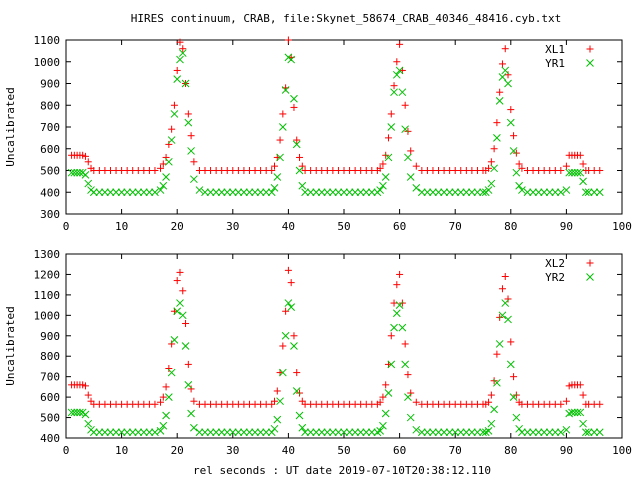  I want to click on x-tick-label: 20, so click(177, 450).